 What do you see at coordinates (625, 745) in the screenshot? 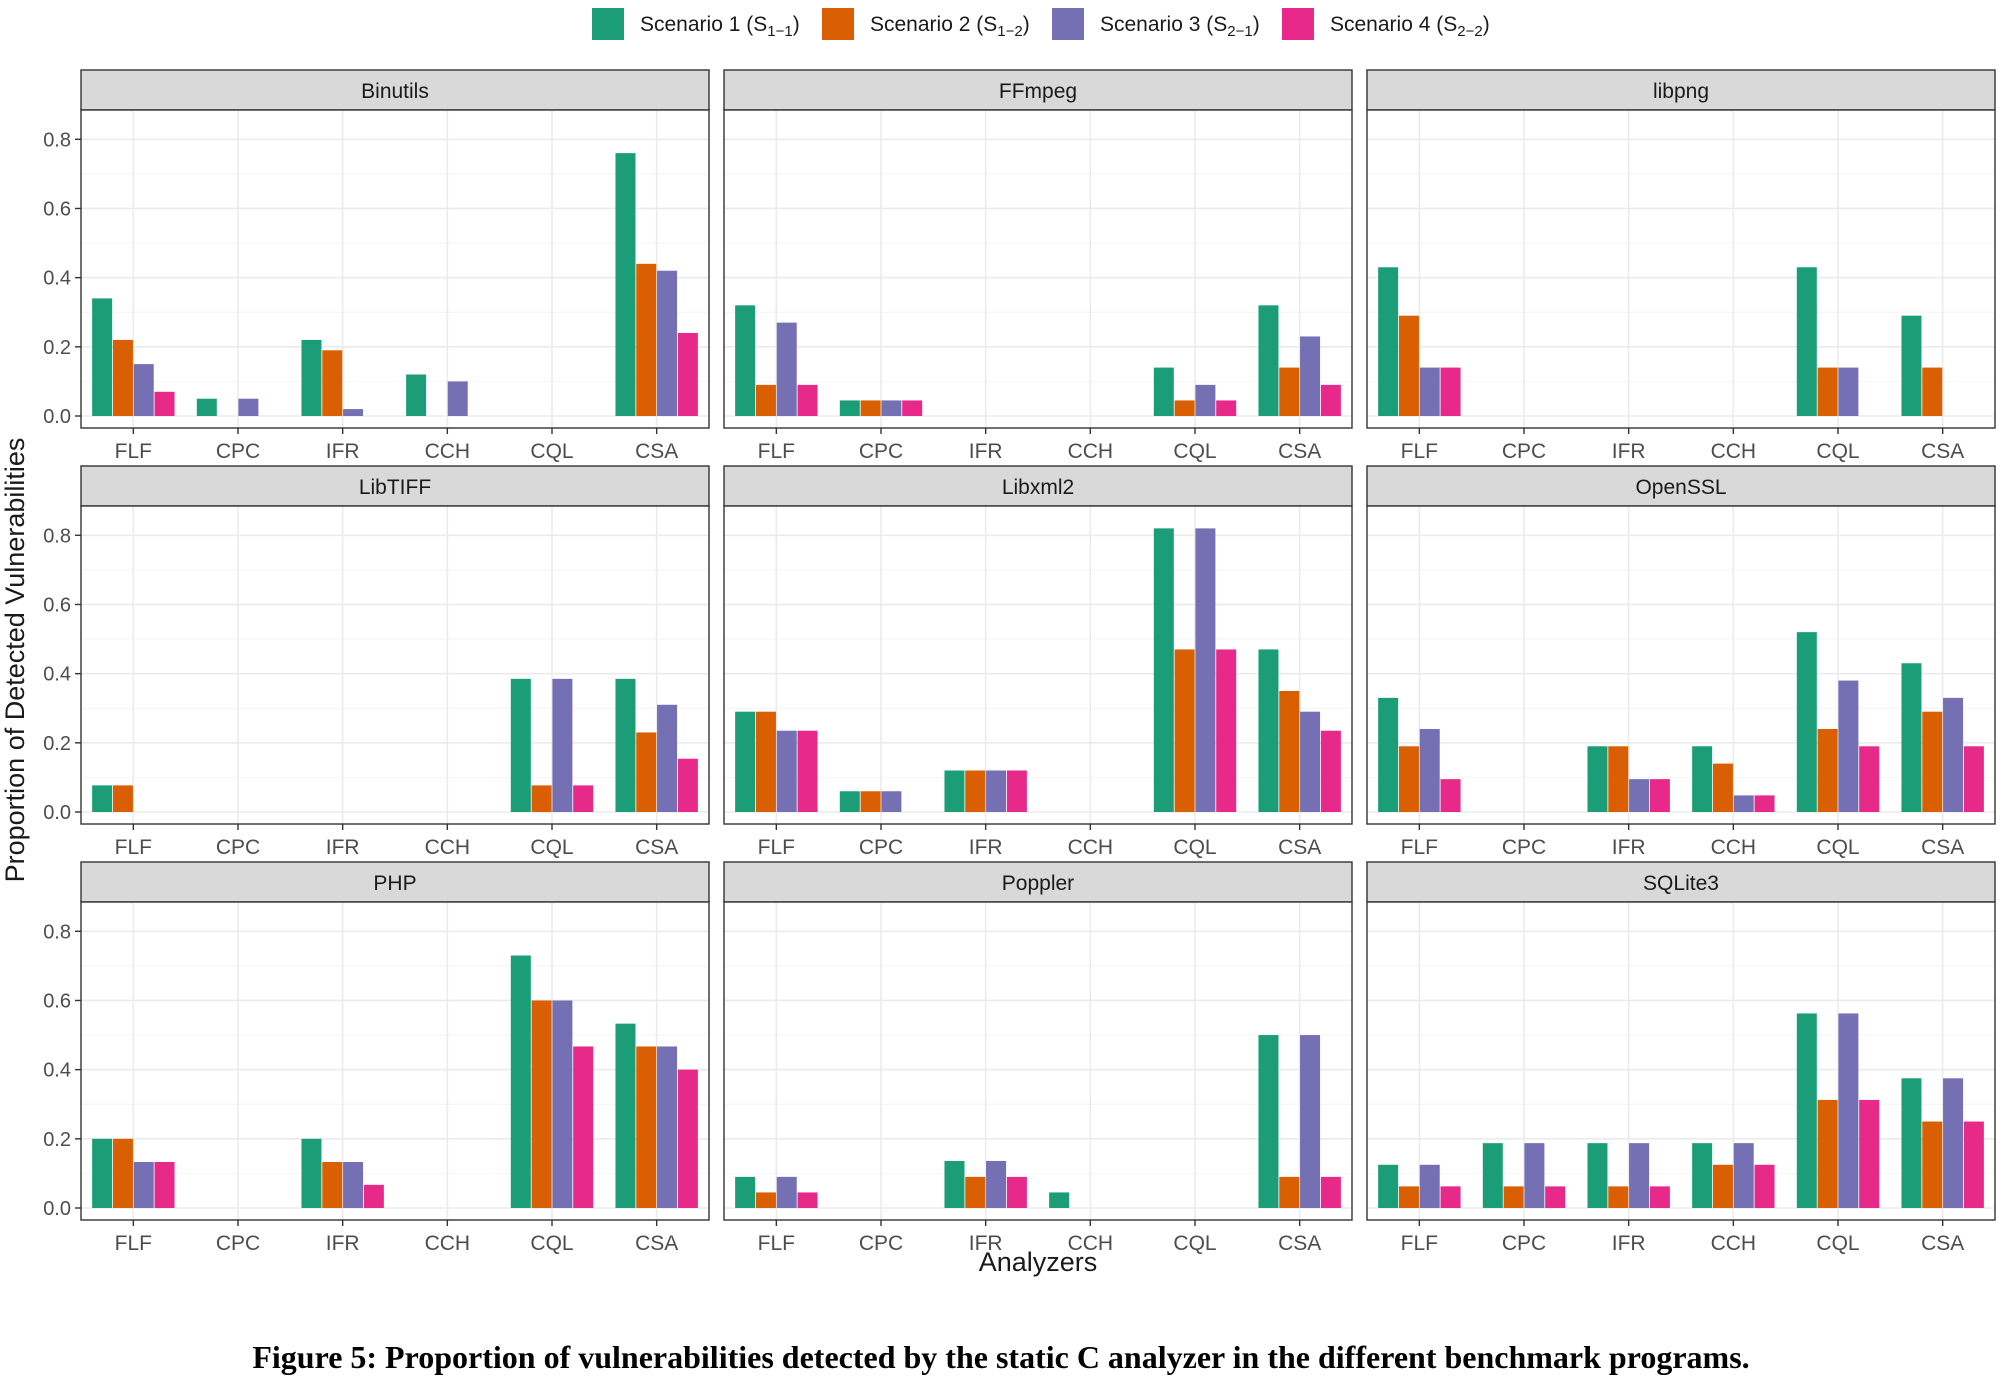
I see `bar-libtiff-csa-s1` at bounding box center [625, 745].